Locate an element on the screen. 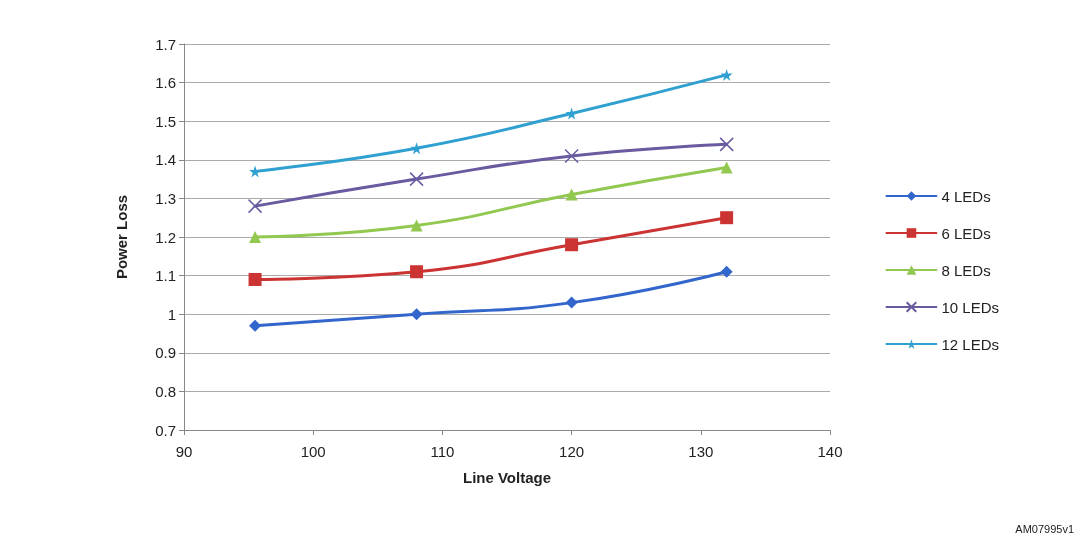 The height and width of the screenshot is (540, 1084). x-tick-label: 130 is located at coordinates (701, 451).